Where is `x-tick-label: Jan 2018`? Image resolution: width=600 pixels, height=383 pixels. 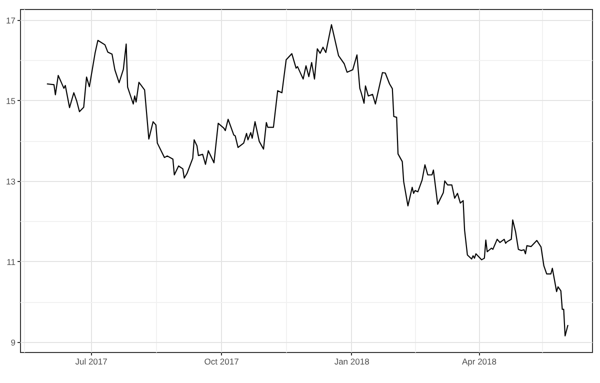 x-tick-label: Jan 2018 is located at coordinates (352, 361).